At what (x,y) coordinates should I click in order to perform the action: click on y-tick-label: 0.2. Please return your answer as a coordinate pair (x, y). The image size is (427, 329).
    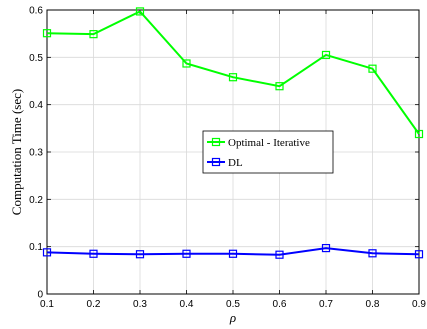
    Looking at the image, I should click on (36, 200).